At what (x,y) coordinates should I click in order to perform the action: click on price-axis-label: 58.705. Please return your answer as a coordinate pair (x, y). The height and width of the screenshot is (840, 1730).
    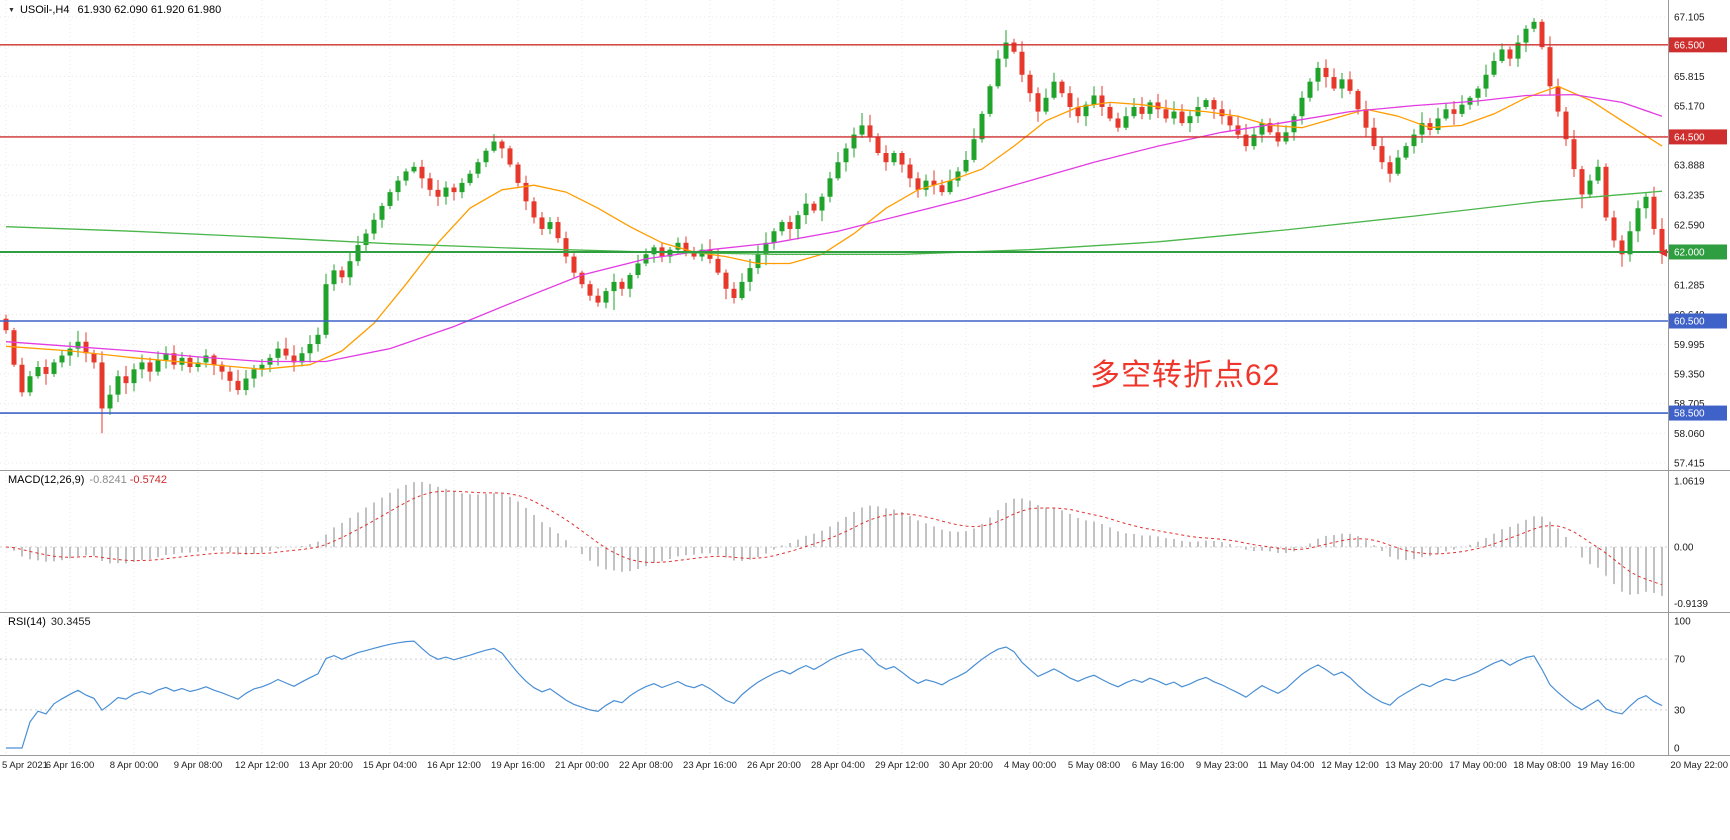
    Looking at the image, I should click on (1689, 404).